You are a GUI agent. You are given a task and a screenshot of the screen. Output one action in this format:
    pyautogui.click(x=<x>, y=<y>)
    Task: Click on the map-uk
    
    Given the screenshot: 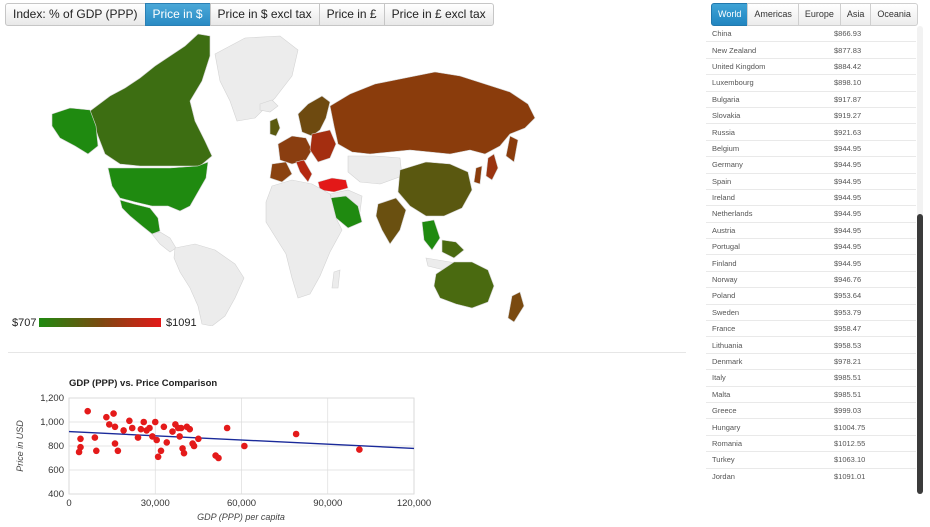 What is the action you would take?
    pyautogui.click(x=275, y=127)
    